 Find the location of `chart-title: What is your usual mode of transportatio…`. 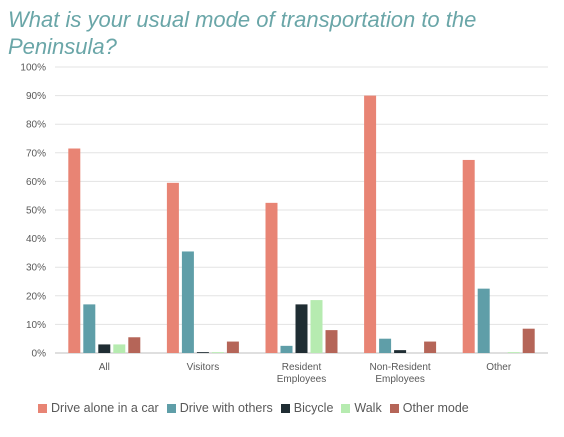

chart-title: What is your usual mode of transportatio… is located at coordinates (242, 33).